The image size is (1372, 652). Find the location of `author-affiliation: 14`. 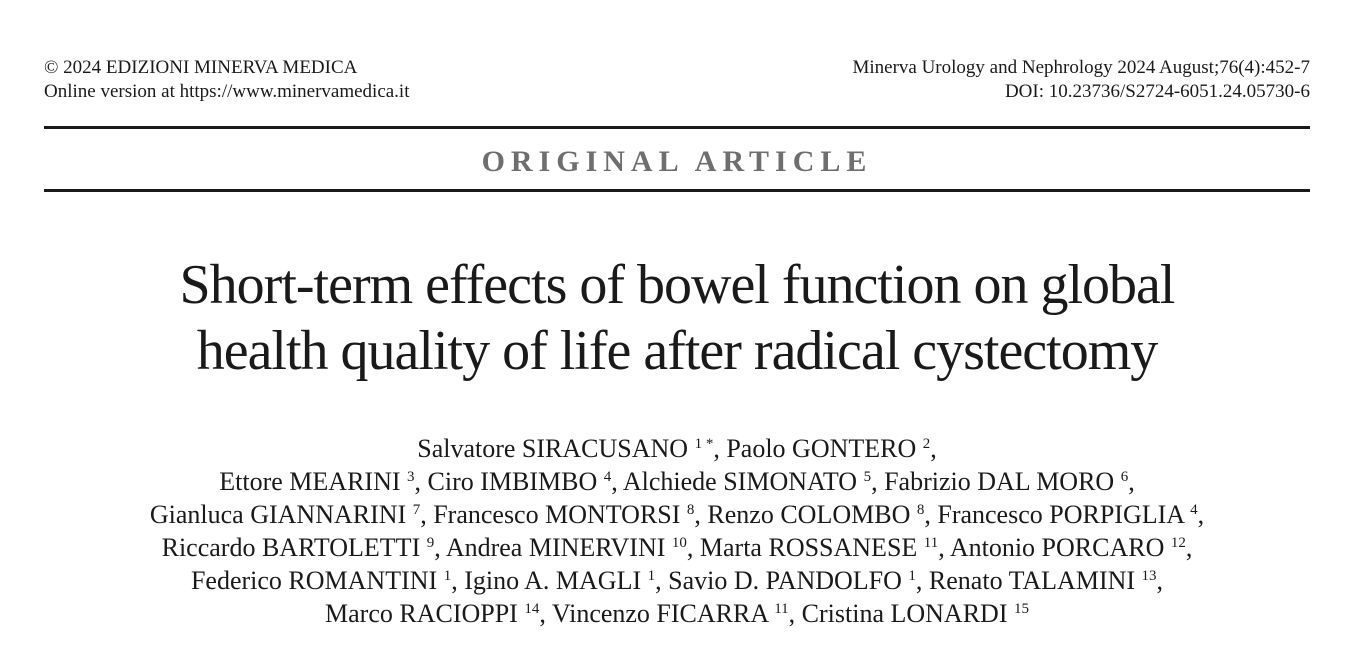

author-affiliation: 14 is located at coordinates (532, 609).